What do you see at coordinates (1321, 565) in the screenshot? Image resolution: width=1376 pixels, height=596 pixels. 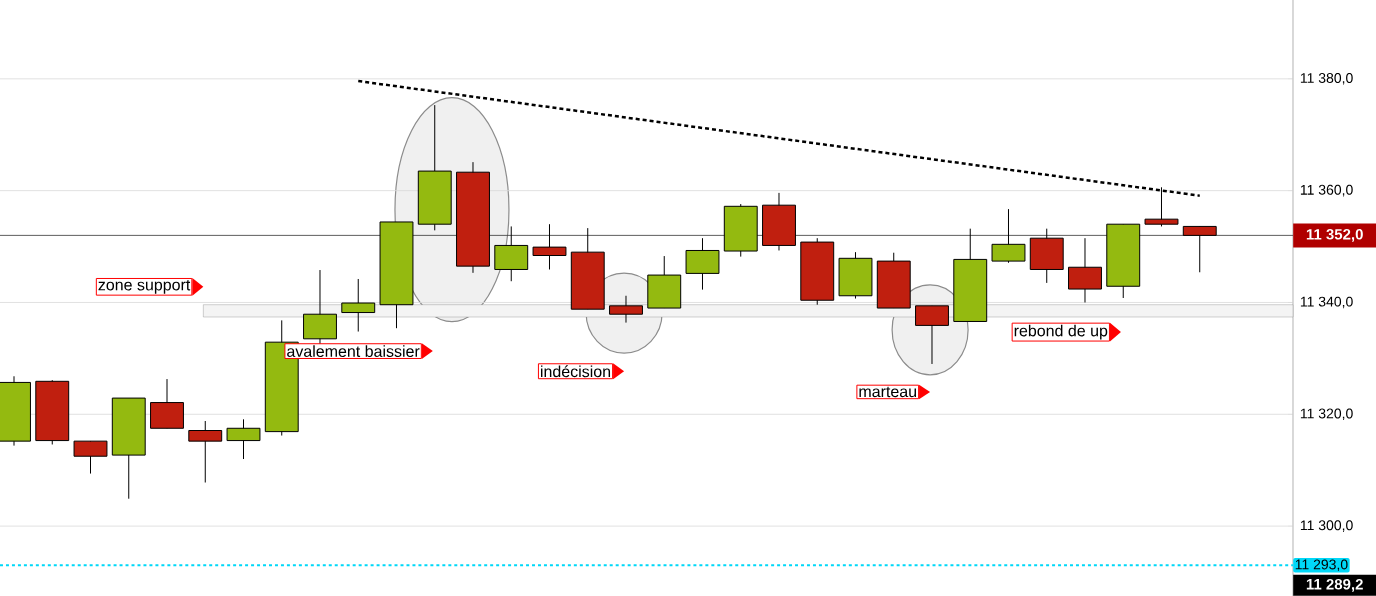 I see `ref-line-label: 11 293,0` at bounding box center [1321, 565].